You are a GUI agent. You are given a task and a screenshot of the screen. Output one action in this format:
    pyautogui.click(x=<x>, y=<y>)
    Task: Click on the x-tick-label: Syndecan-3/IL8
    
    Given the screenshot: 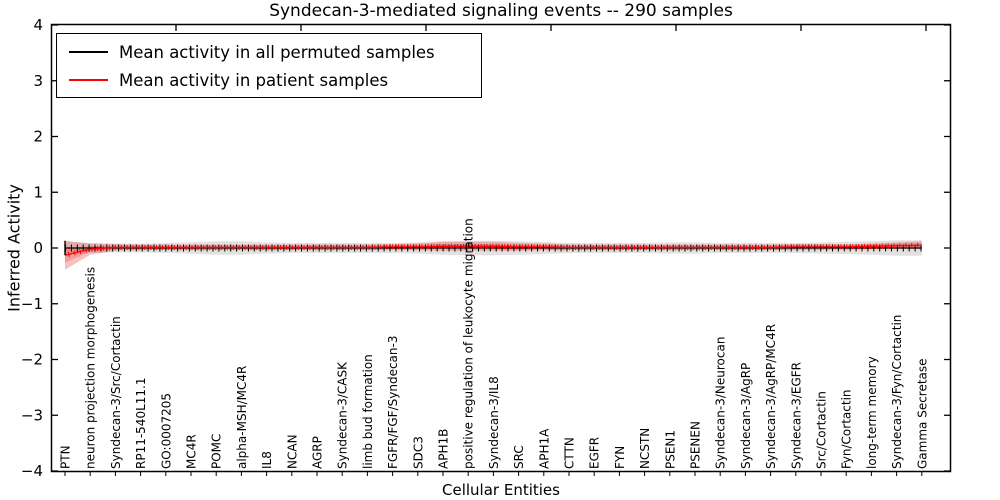 What is the action you would take?
    pyautogui.click(x=494, y=422)
    